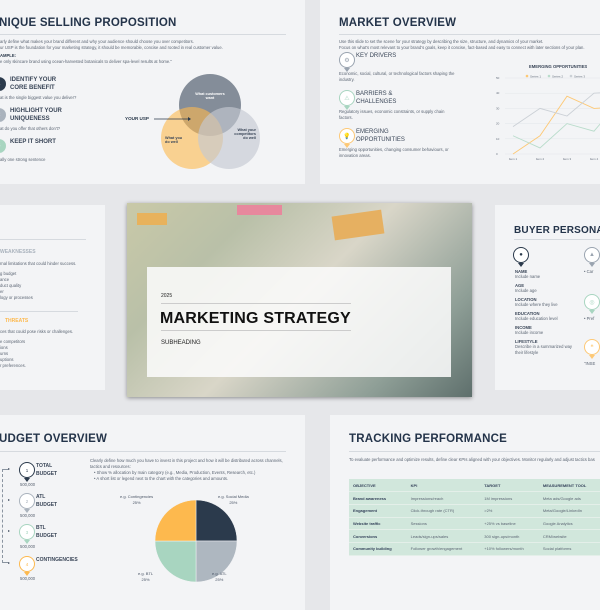  What do you see at coordinates (509, 498) in the screenshot?
I see `table-cell: 1M impressions` at bounding box center [509, 498].